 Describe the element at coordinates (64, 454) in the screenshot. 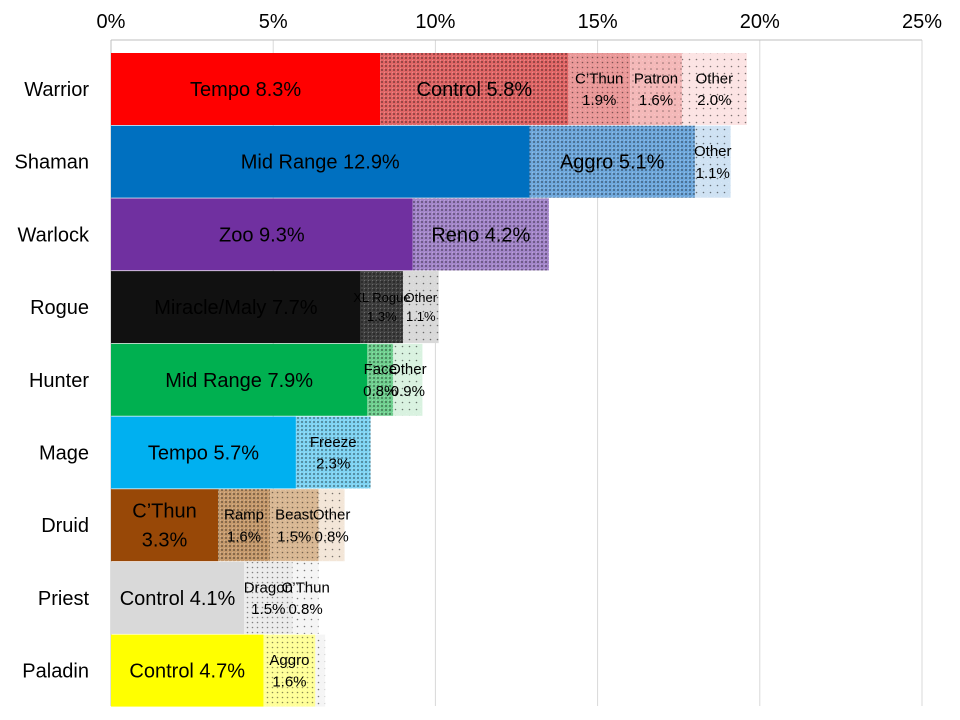

I see `category-label: Mage` at that location.